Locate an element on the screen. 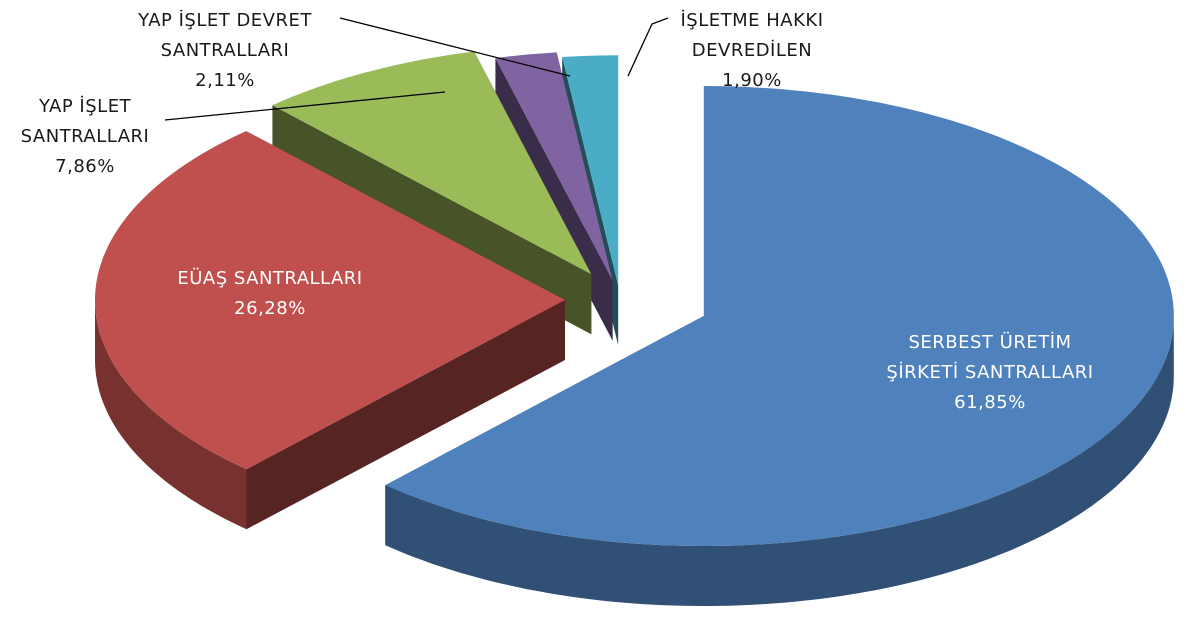 The width and height of the screenshot is (1192, 638). data-label: YAP İŞLET DEVRET SANTRALLARI 2,11% is located at coordinates (225, 50).